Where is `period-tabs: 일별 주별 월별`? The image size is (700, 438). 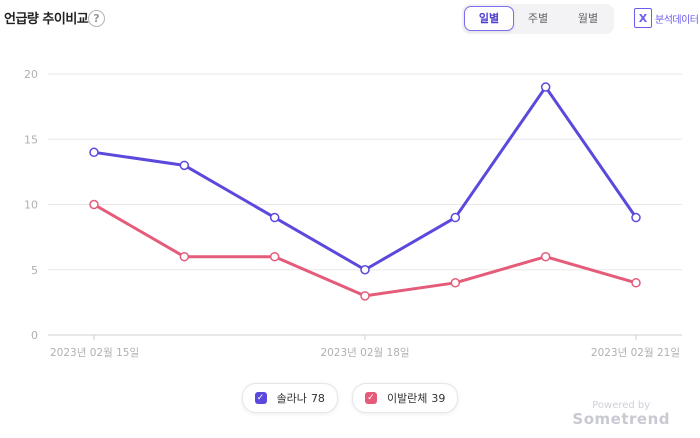 period-tabs: 일별 주별 월별 is located at coordinates (538, 19).